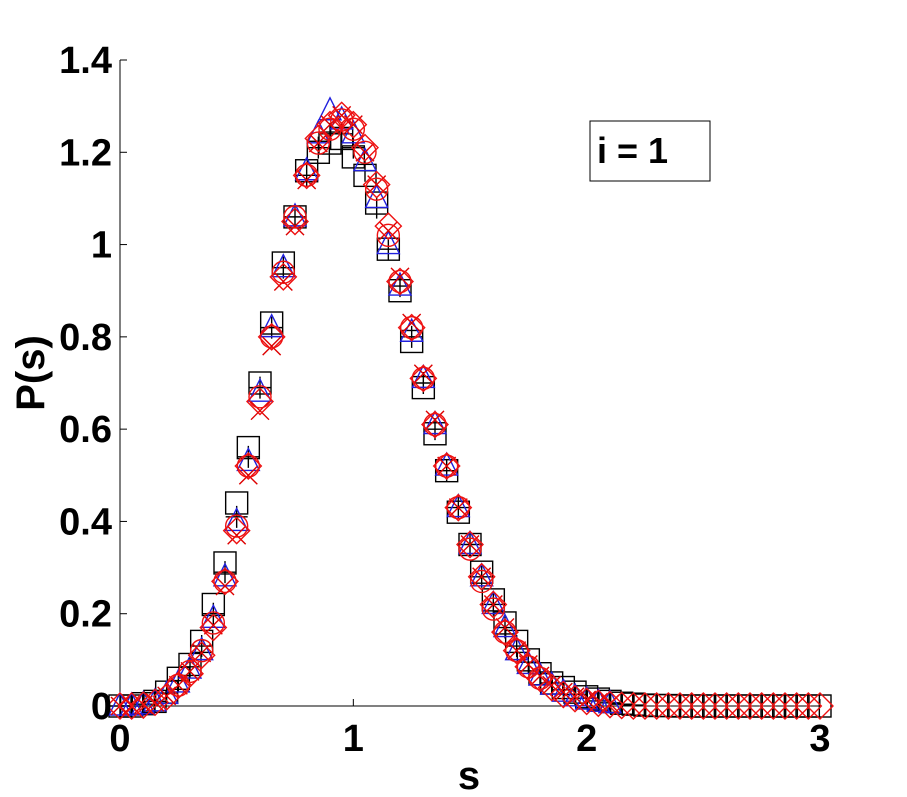 The image size is (907, 797). I want to click on annotation-box: i = 1, so click(650, 151).